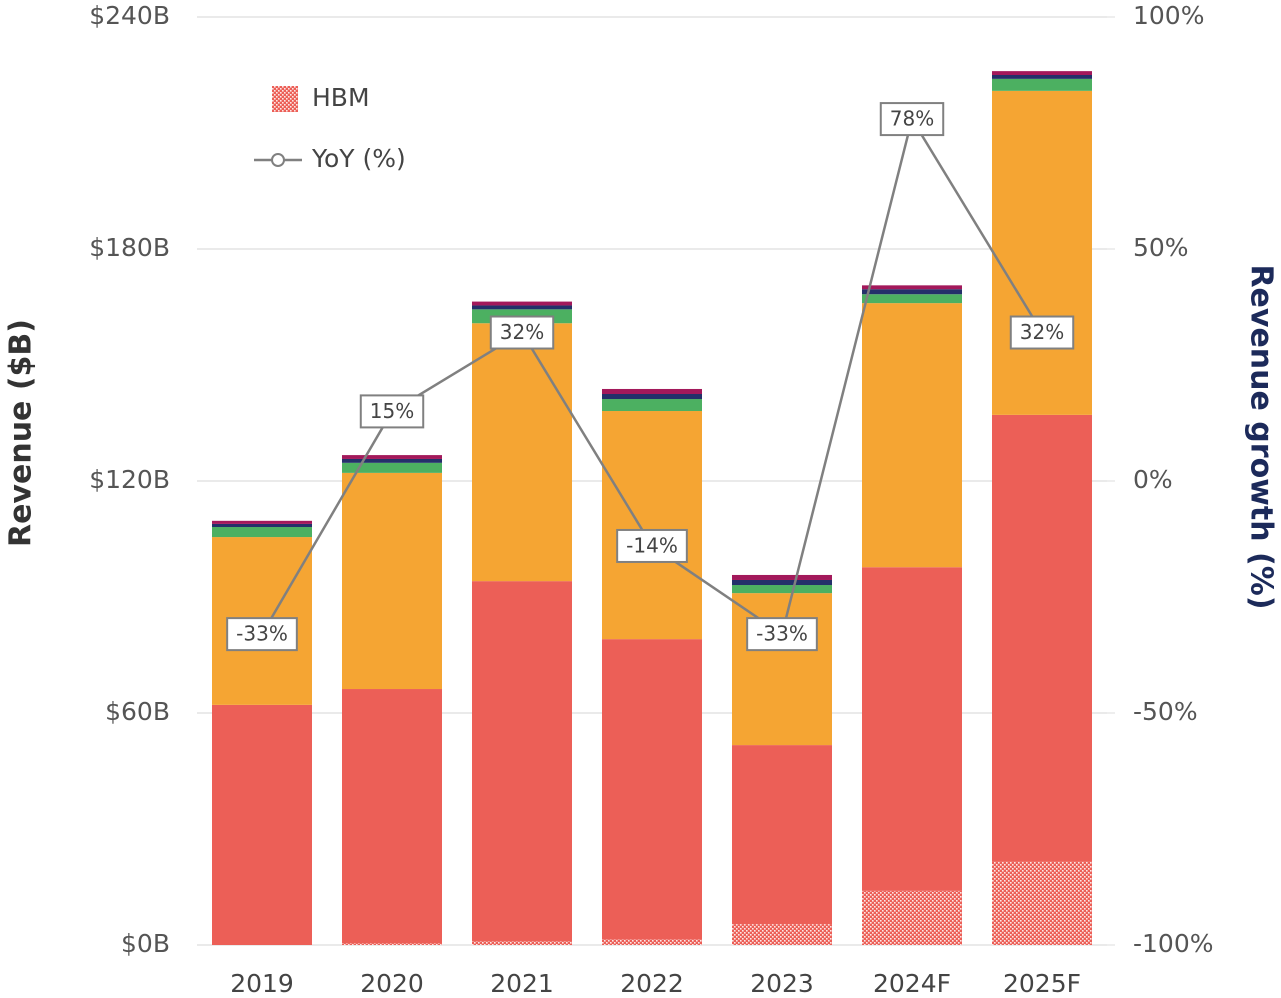 Image resolution: width=1281 pixels, height=998 pixels. Describe the element at coordinates (278, 160) in the screenshot. I see `legend-marker` at that location.